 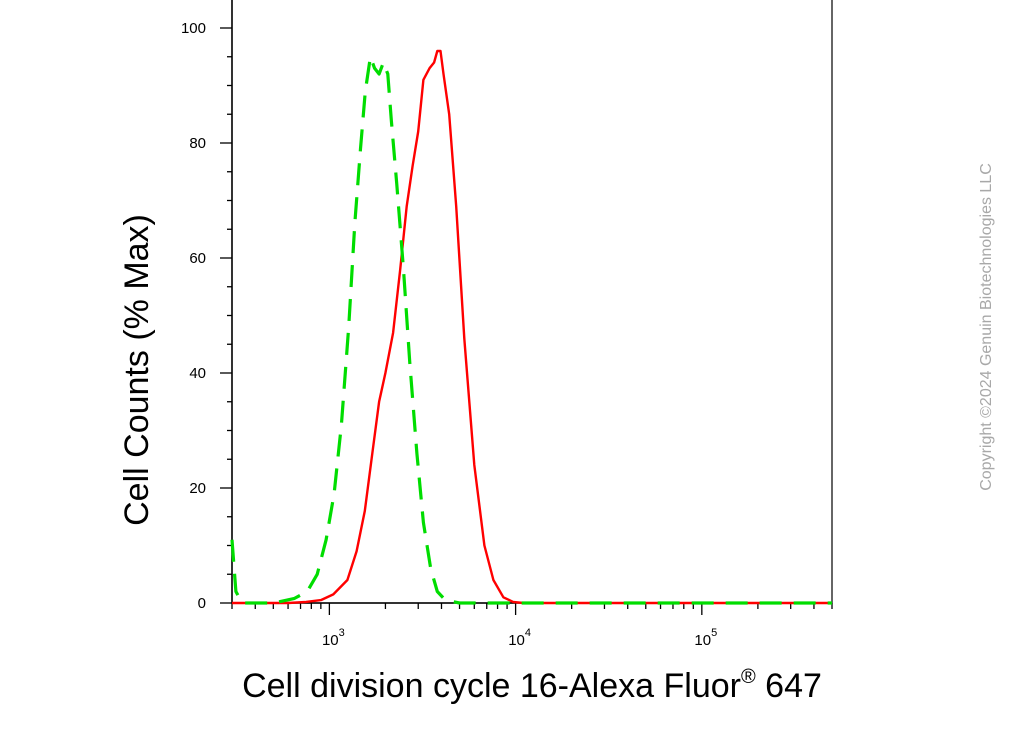 What do you see at coordinates (532, 626) in the screenshot?
I see `x-axis-ticks: 10³ 10⁴ 10⁵` at bounding box center [532, 626].